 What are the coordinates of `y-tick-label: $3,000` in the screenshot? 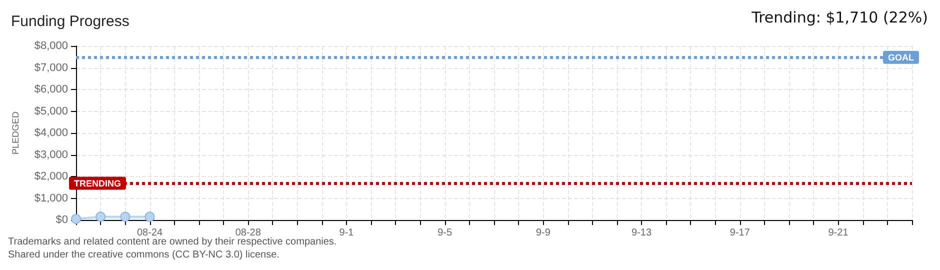 It's located at (51, 154).